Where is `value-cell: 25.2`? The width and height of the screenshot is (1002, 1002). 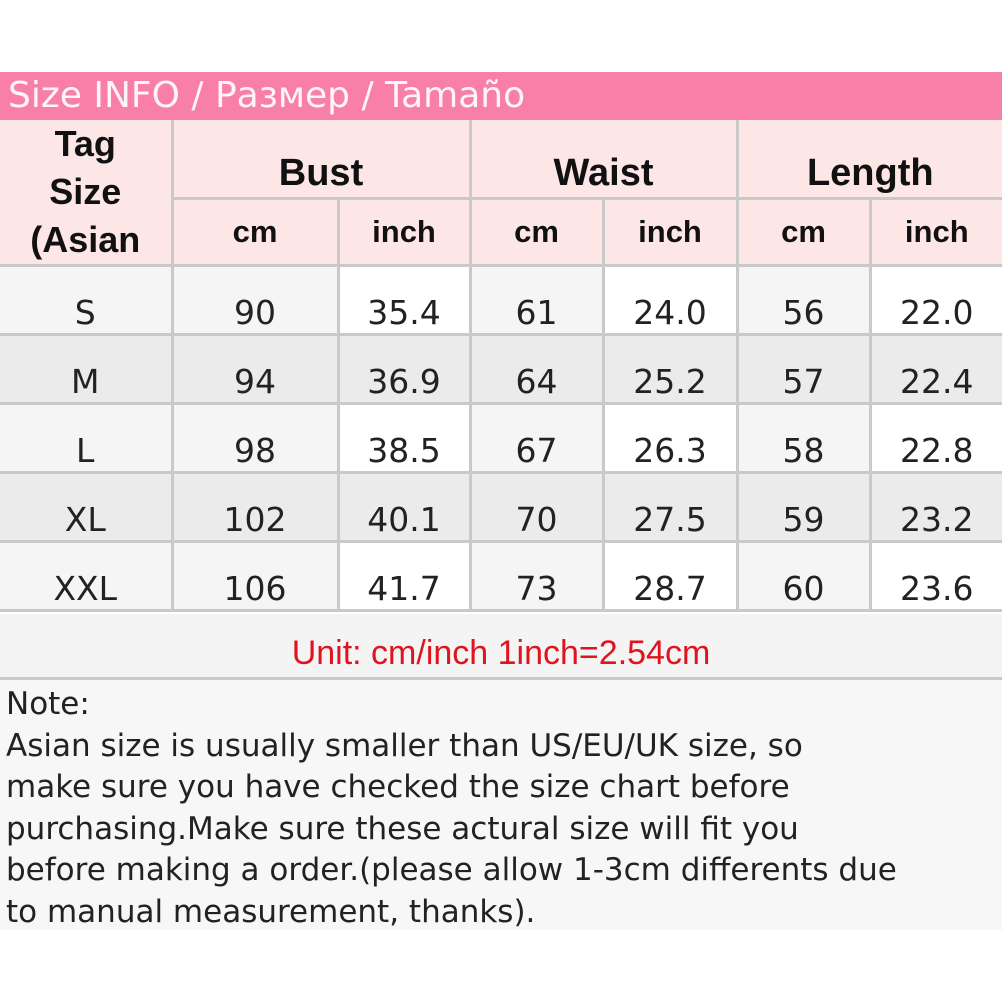 value-cell: 25.2 is located at coordinates (670, 369).